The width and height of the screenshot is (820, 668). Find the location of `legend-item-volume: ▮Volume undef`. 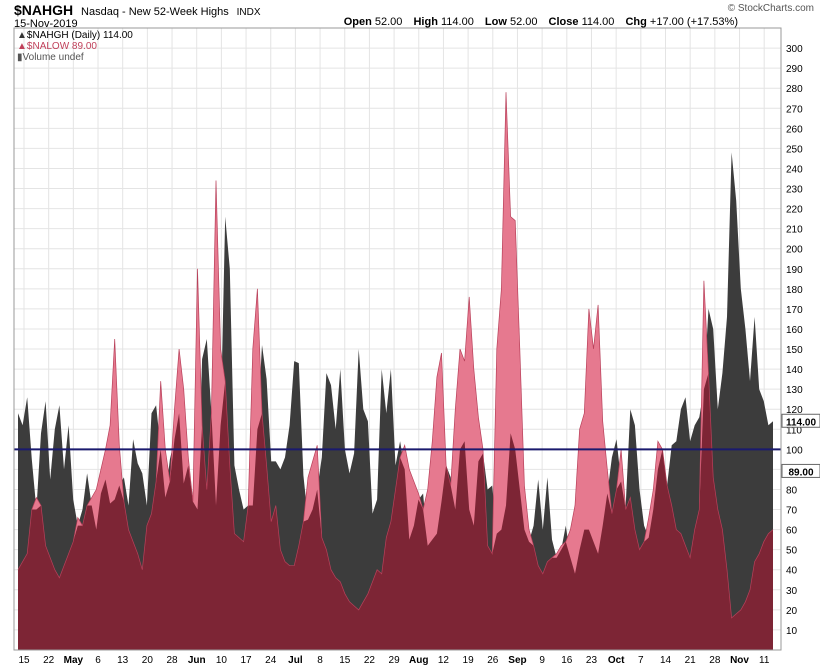

legend-item-volume: ▮Volume undef is located at coordinates (75, 57).